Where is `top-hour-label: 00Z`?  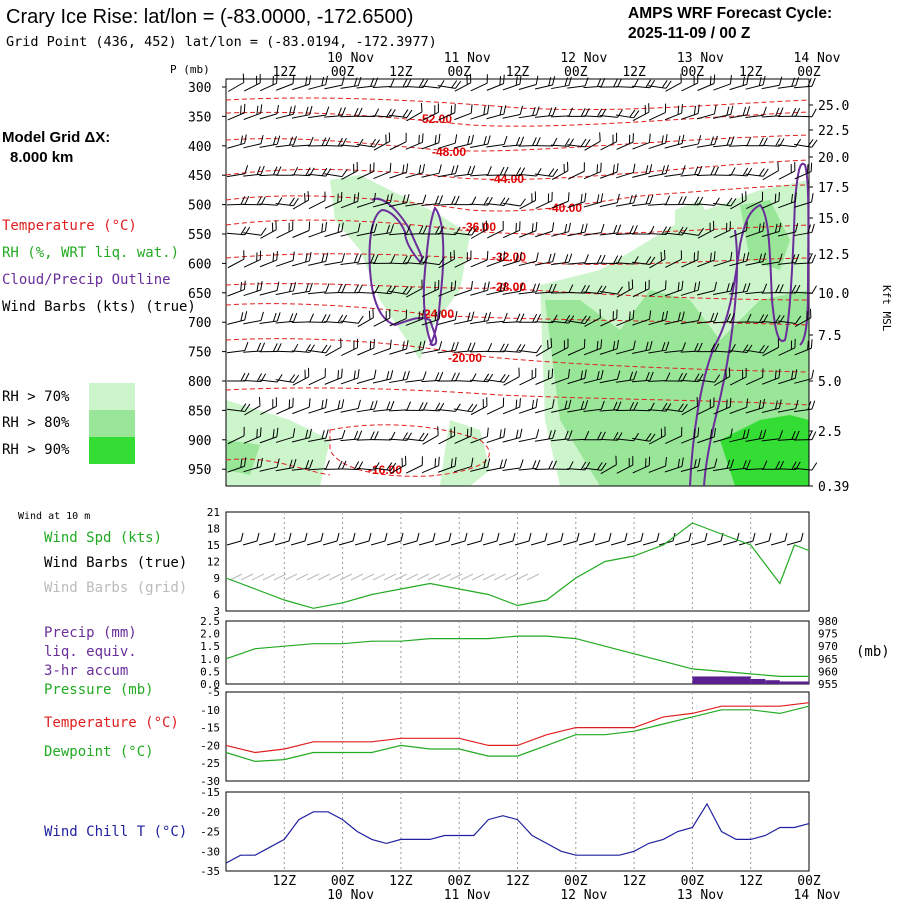
top-hour-label: 00Z is located at coordinates (809, 72).